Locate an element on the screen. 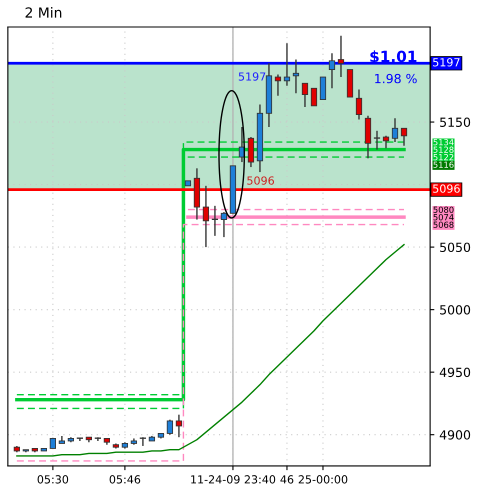 Image resolution: width=491 pixels, height=491 pixels. x-tick-label: 46 is located at coordinates (287, 479).